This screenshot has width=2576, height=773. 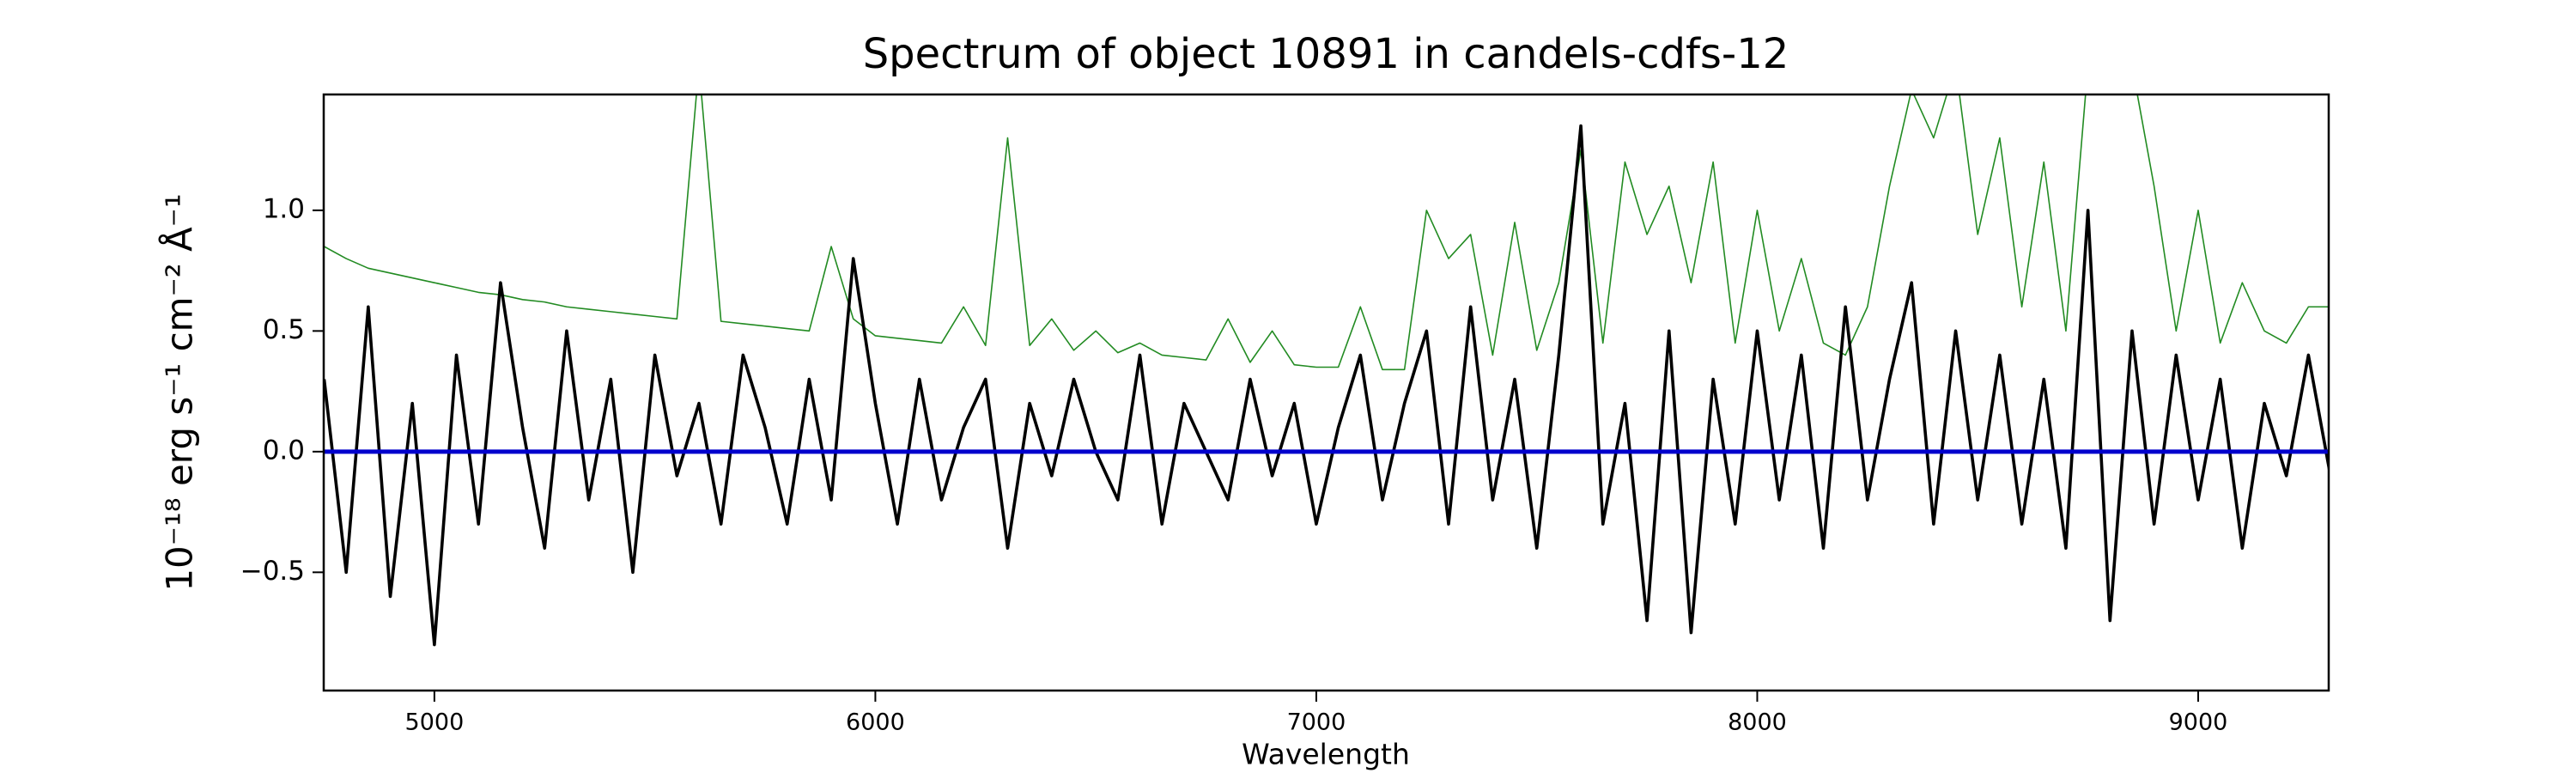 What do you see at coordinates (180, 392) in the screenshot?
I see `y-axis-label: 10⁻¹⁸ erg s⁻¹ cm⁻² Å⁻¹` at bounding box center [180, 392].